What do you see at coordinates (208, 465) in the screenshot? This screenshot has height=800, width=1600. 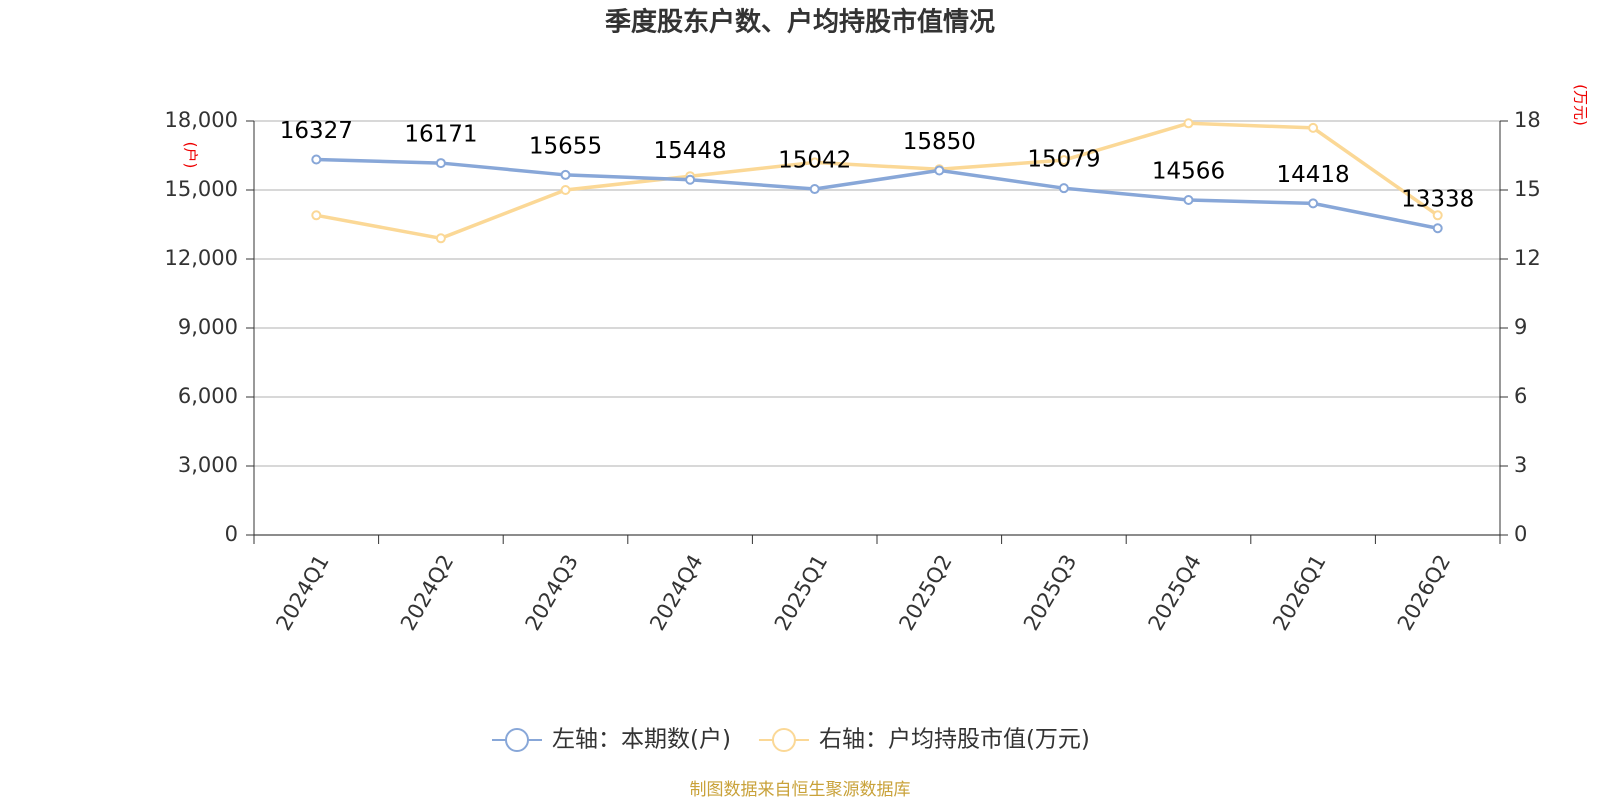 I see `y-tick-label: 3,000` at bounding box center [208, 465].